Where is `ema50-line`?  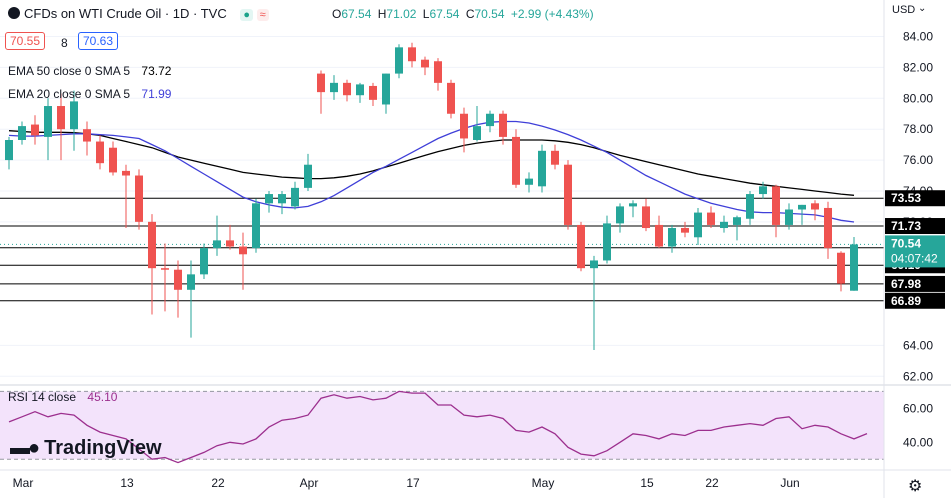 ema50-line is located at coordinates (431, 163).